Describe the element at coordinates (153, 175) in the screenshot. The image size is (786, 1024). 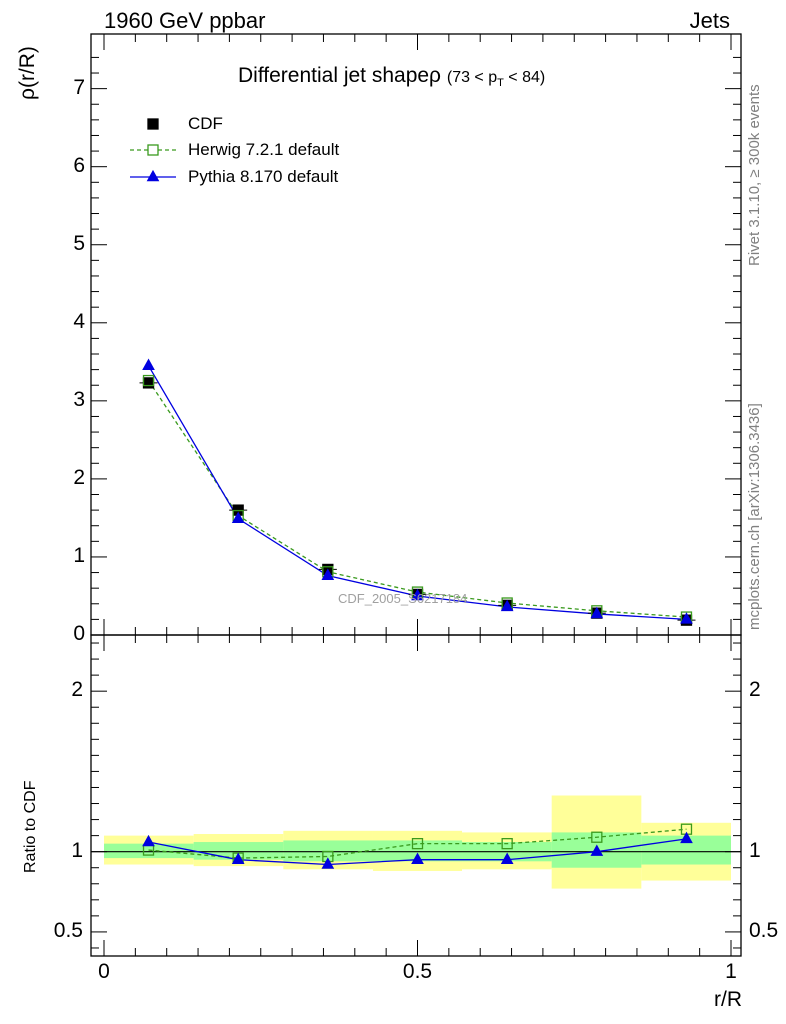
I see `legend-marker-pythia` at that location.